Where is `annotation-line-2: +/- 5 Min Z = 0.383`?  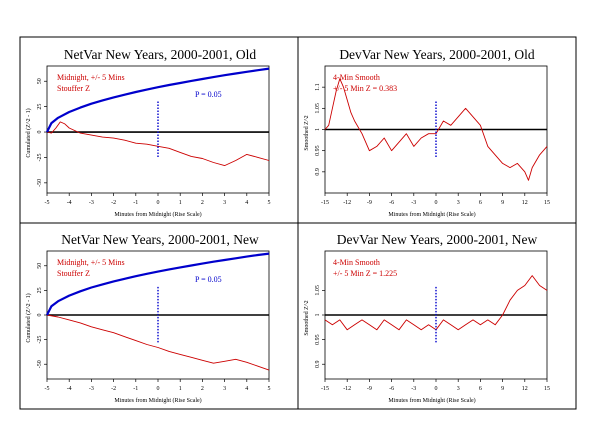
annotation-line-2: +/- 5 Min Z = 0.383 is located at coordinates (365, 88).